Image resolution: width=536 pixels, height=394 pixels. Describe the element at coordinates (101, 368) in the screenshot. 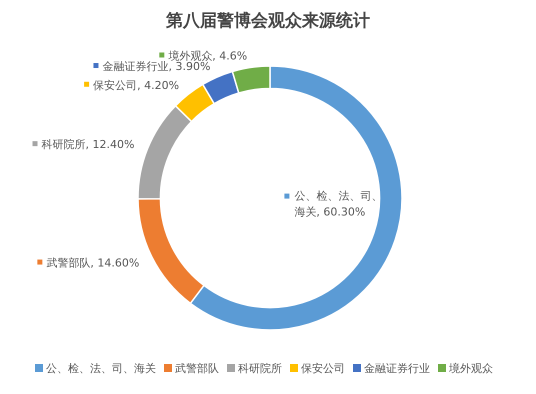

I see `legend-label: 公、检、法、司、海关` at that location.